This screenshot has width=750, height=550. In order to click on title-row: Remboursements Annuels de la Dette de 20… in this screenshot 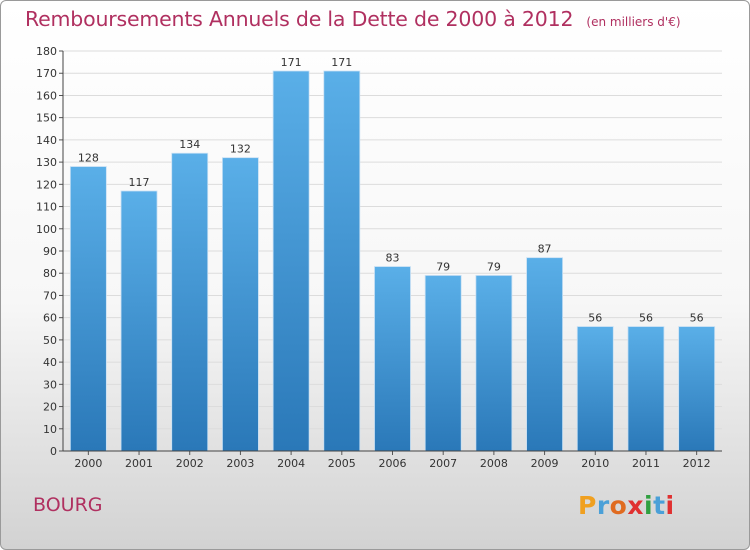, I will do `click(353, 19)`.